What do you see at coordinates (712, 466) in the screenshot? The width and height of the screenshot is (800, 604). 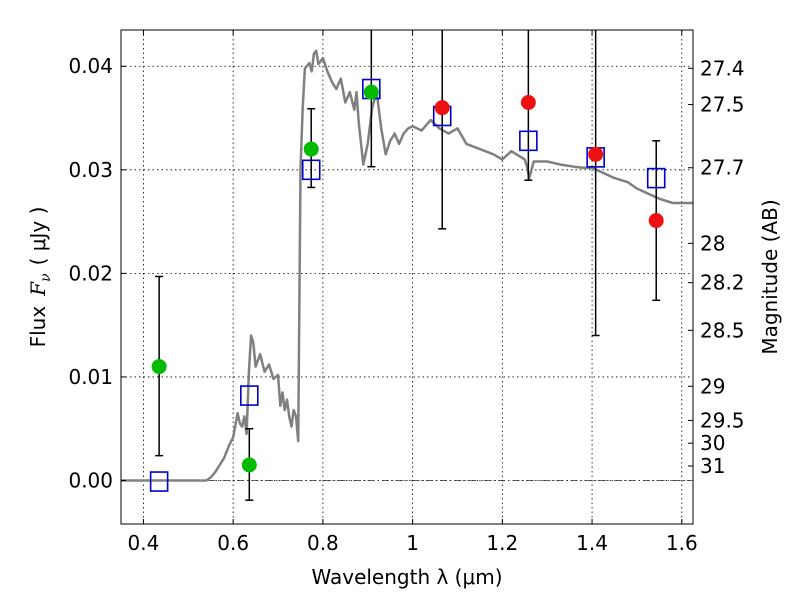 I see `right-tick-label: 31` at bounding box center [712, 466].